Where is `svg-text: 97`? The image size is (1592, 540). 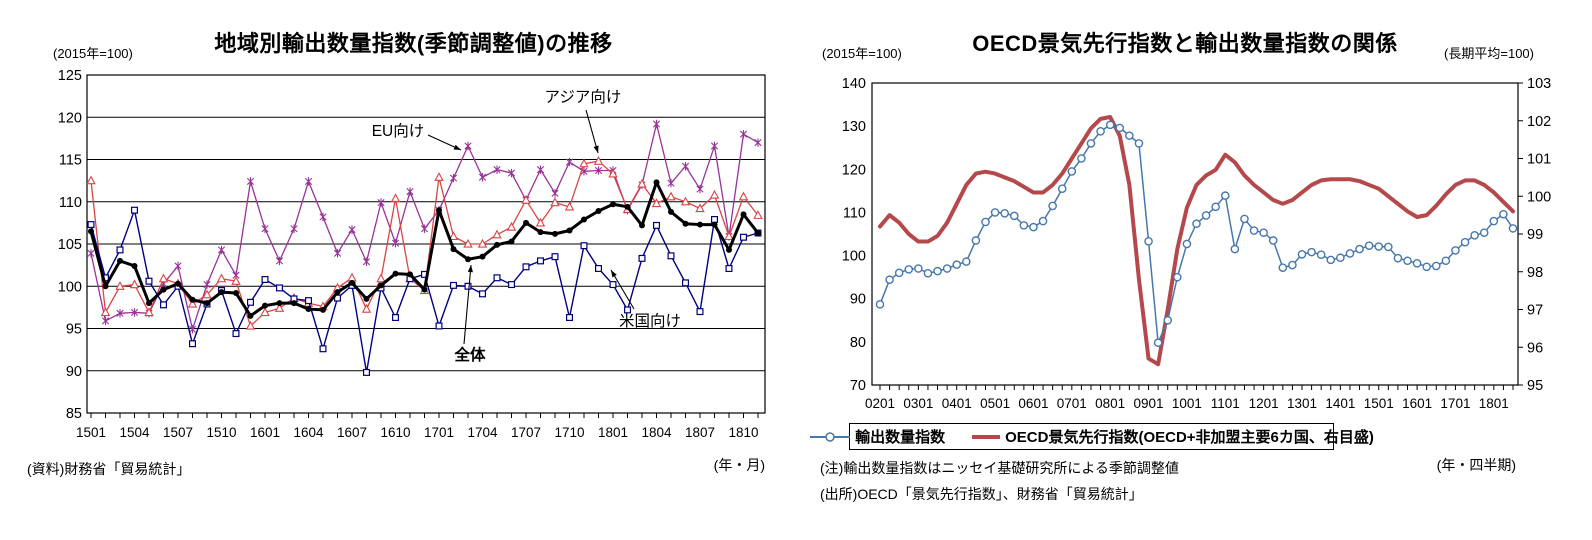
svg-text: 97 is located at coordinates (1535, 311).